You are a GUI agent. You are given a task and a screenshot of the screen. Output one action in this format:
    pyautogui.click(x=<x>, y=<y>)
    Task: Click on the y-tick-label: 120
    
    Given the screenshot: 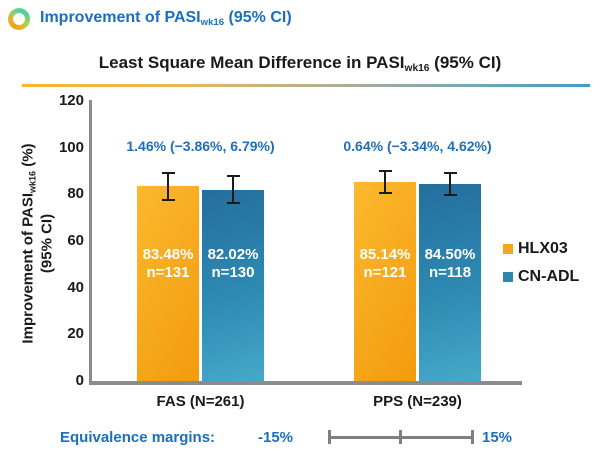 What is the action you would take?
    pyautogui.click(x=71, y=100)
    